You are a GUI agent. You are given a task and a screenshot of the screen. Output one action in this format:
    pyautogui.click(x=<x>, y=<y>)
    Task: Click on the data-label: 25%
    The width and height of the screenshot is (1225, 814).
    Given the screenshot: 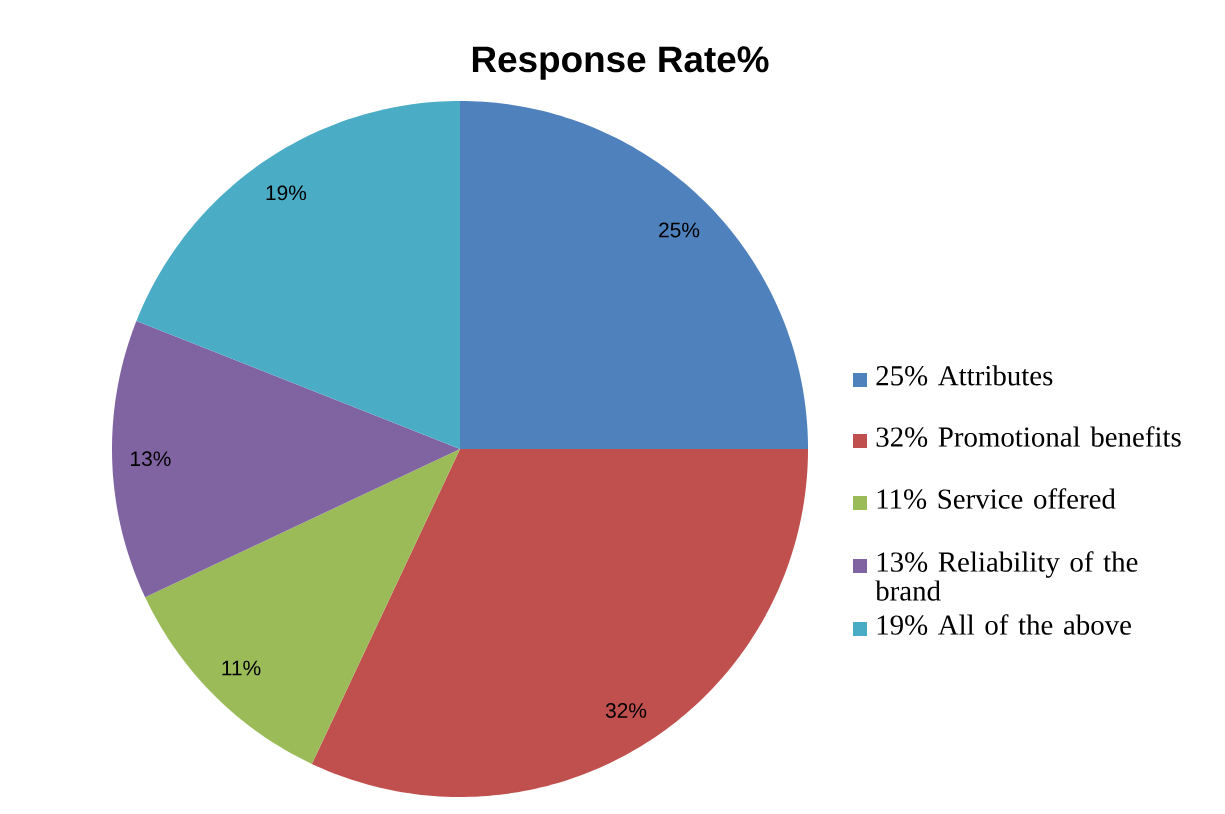 What is the action you would take?
    pyautogui.click(x=679, y=230)
    